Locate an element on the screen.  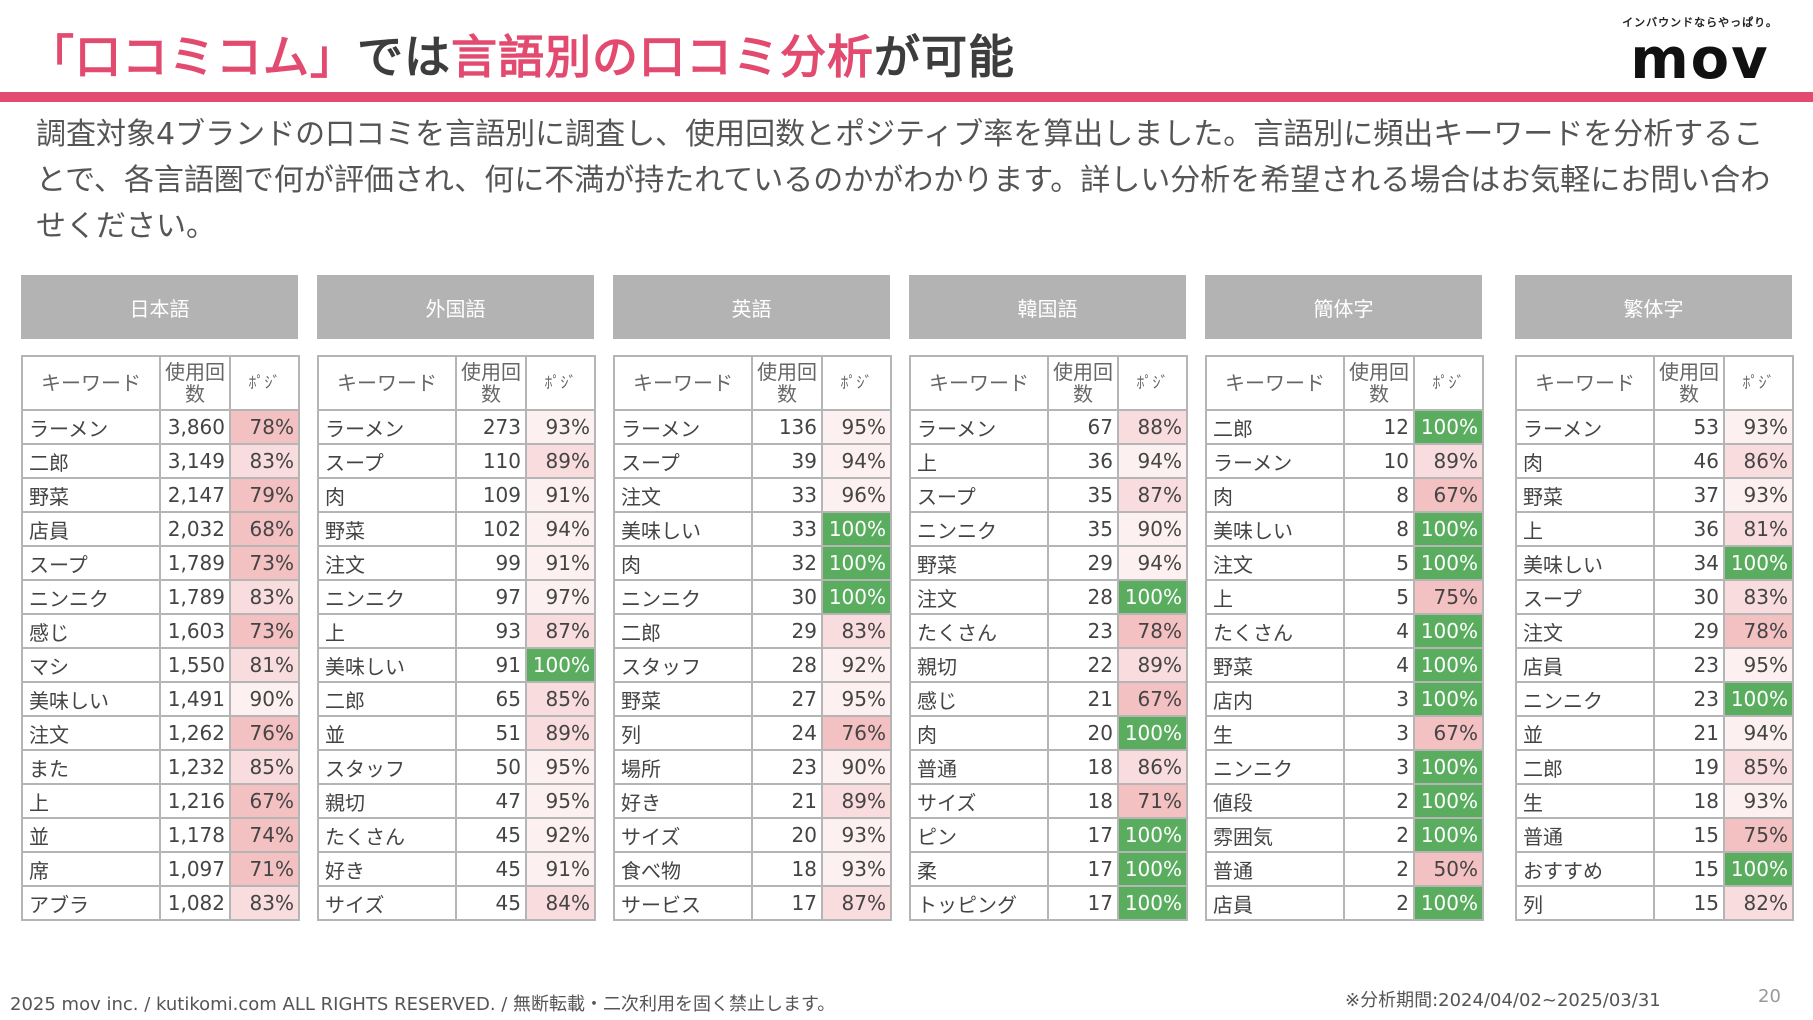
posi-rate-cell: 71% is located at coordinates (1152, 801).